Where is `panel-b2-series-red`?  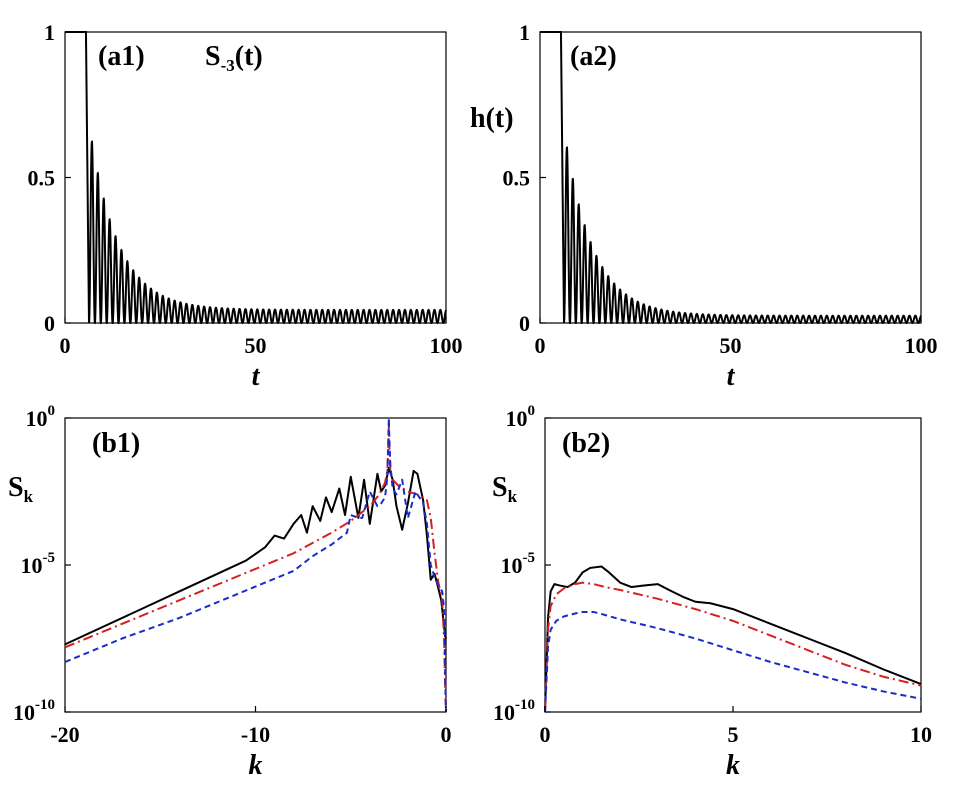 panel-b2-series-red is located at coordinates (733, 647).